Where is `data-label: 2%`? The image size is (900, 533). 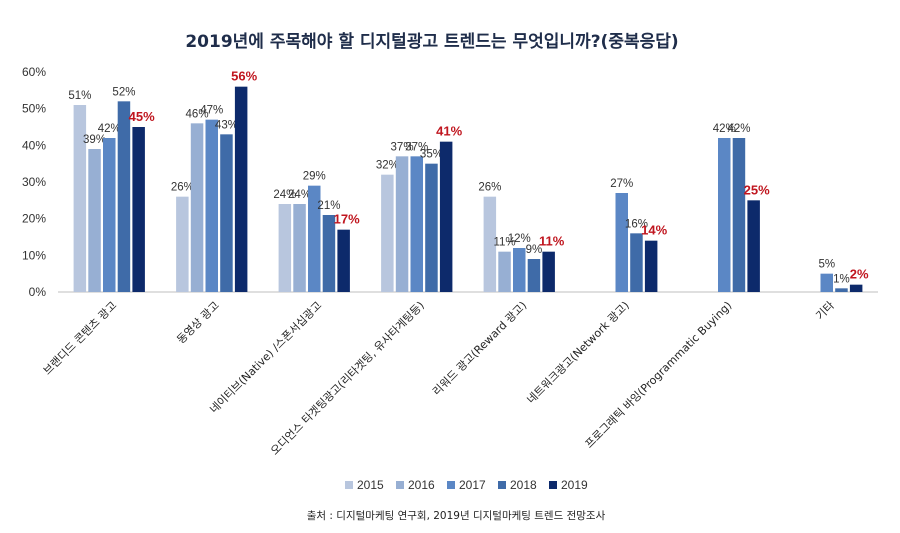
data-label: 2% is located at coordinates (859, 274).